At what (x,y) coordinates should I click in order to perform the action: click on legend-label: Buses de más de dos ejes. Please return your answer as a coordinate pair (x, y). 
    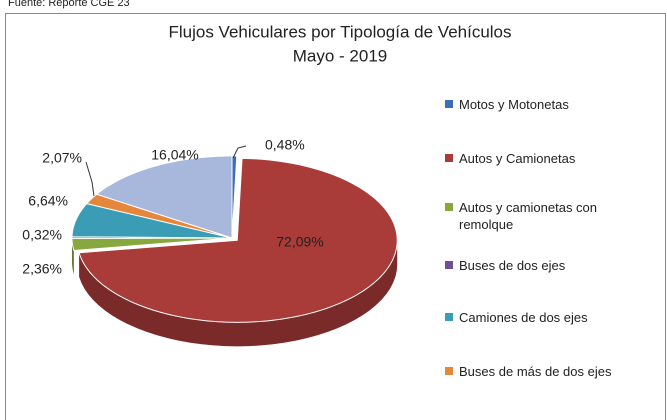
    Looking at the image, I should click on (535, 371).